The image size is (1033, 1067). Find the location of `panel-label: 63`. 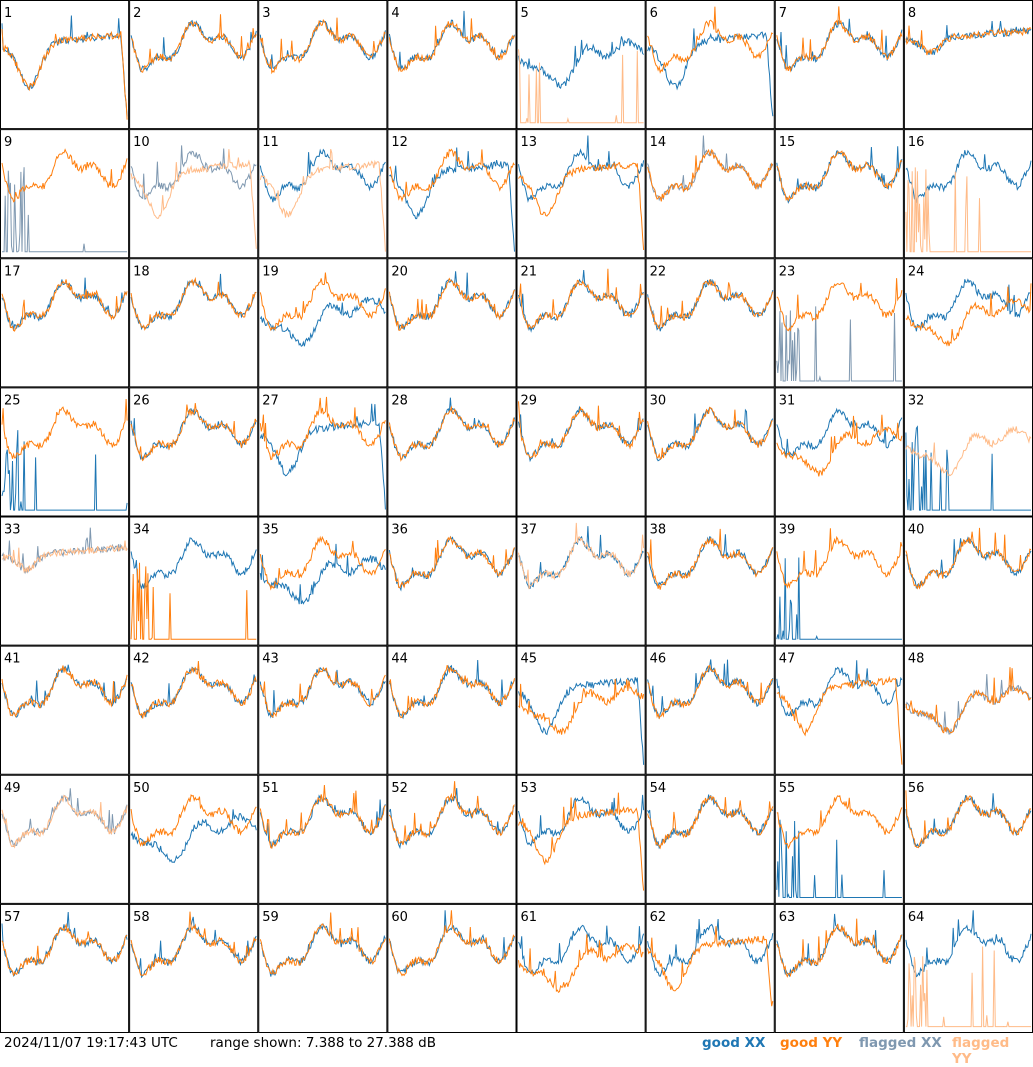

panel-label: 63 is located at coordinates (787, 917).